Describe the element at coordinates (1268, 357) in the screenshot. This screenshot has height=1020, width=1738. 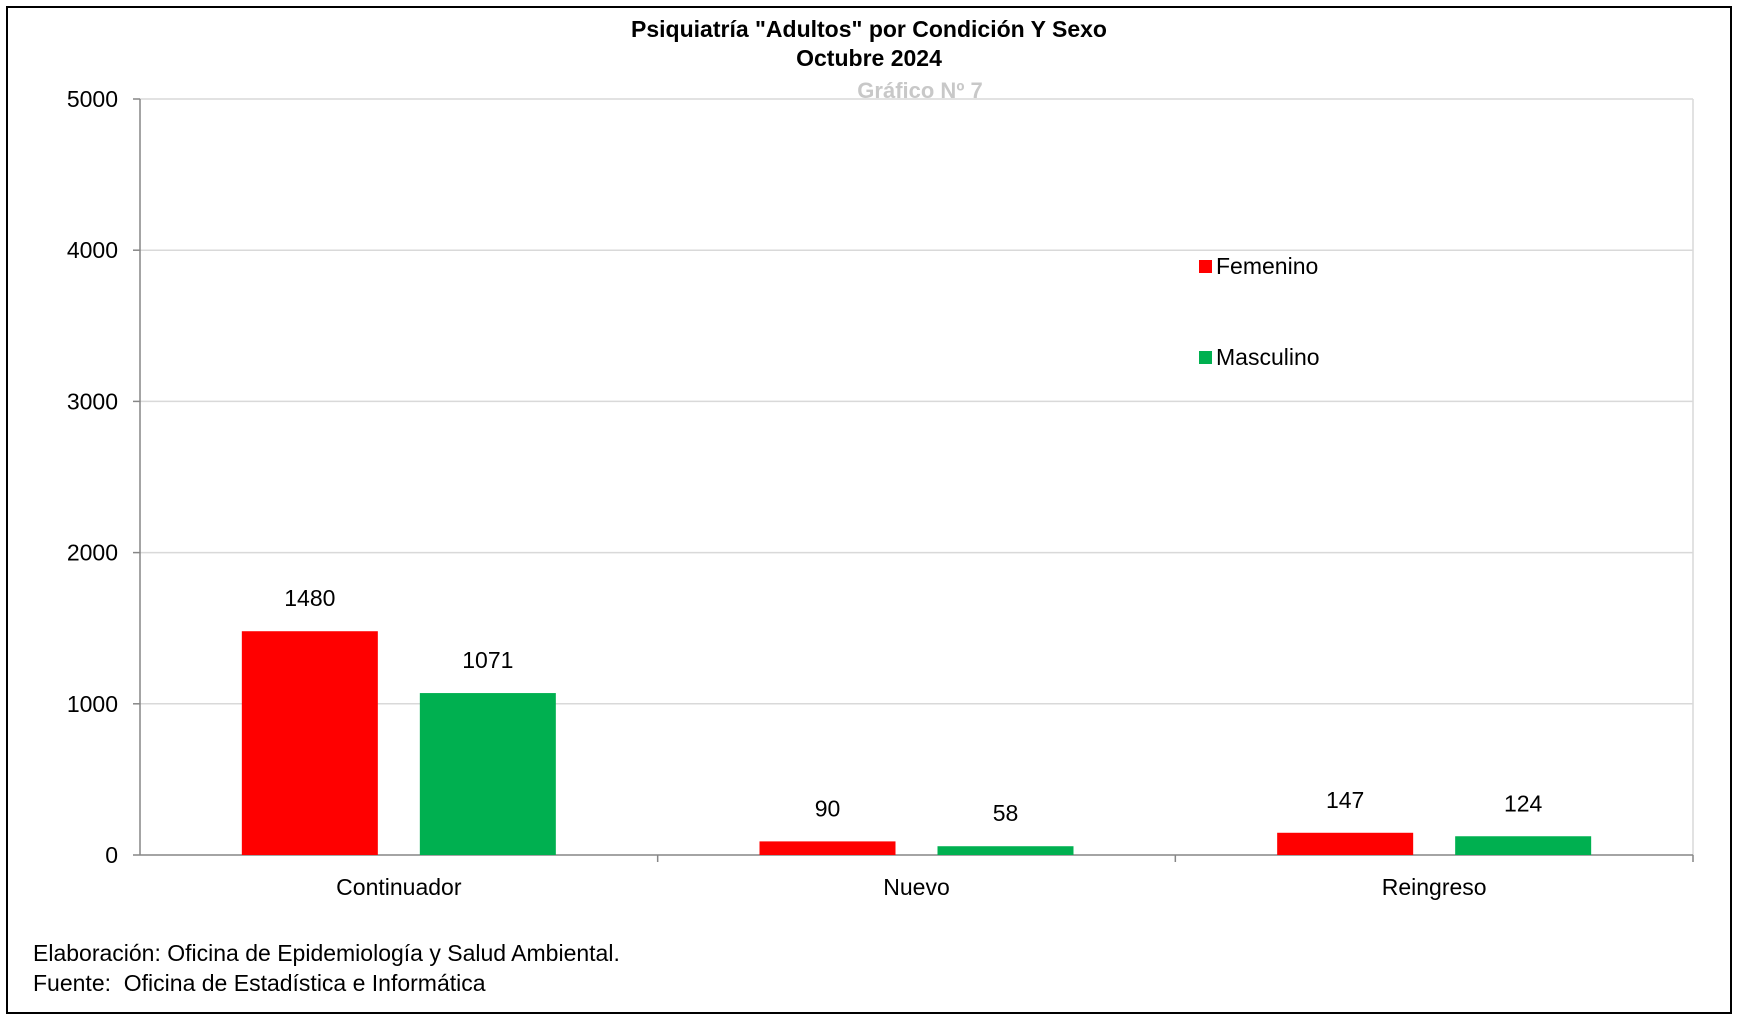
I see `legend-label-masculino: Masculino` at that location.